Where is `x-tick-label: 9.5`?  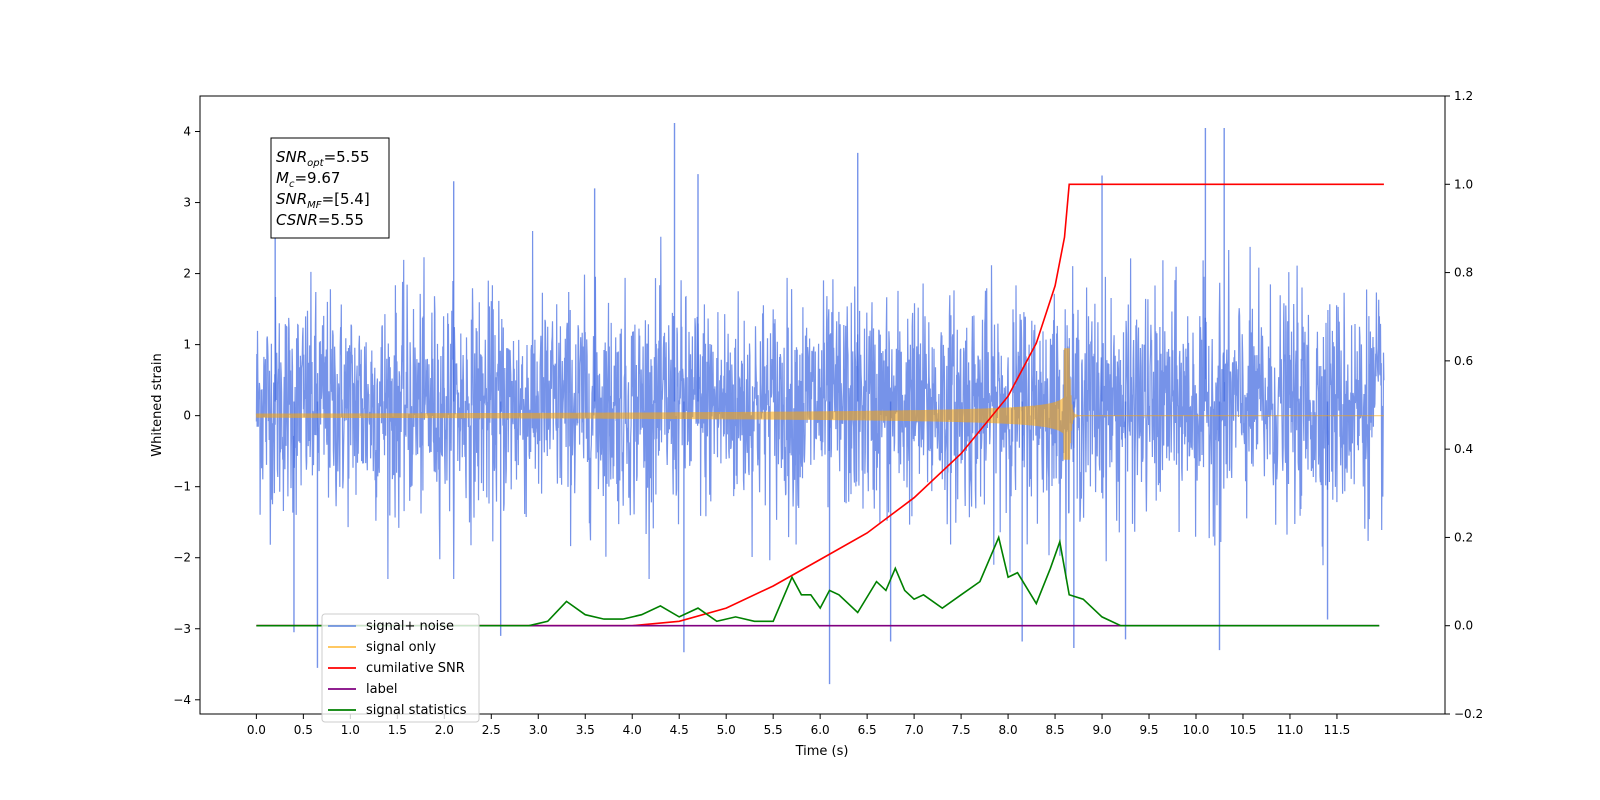 x-tick-label: 9.5 is located at coordinates (1148, 730).